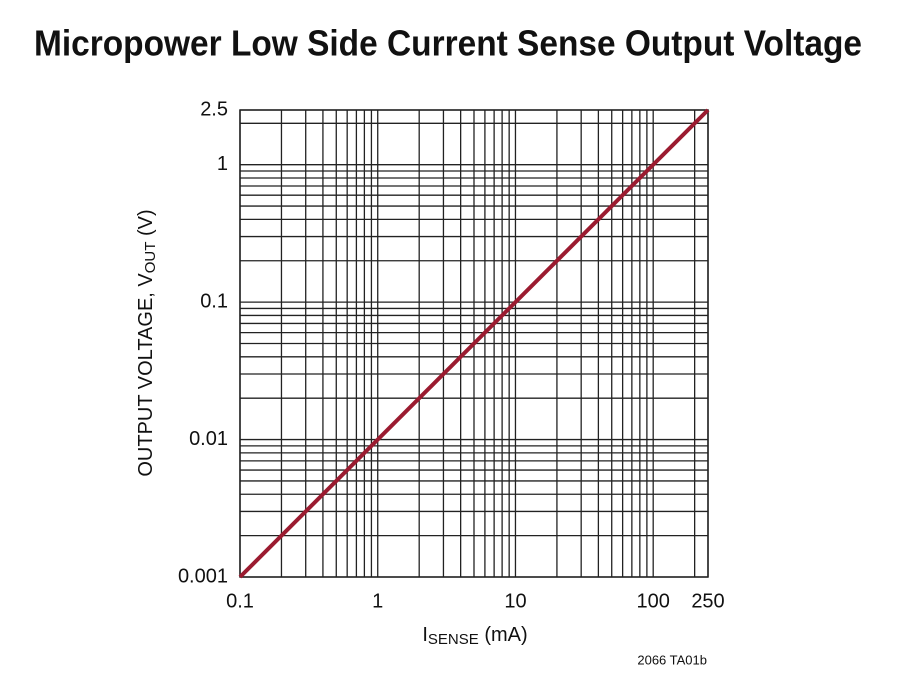  What do you see at coordinates (146, 375) in the screenshot?
I see `y-label-part: OUTPUT VOLTAGE, V` at bounding box center [146, 375].